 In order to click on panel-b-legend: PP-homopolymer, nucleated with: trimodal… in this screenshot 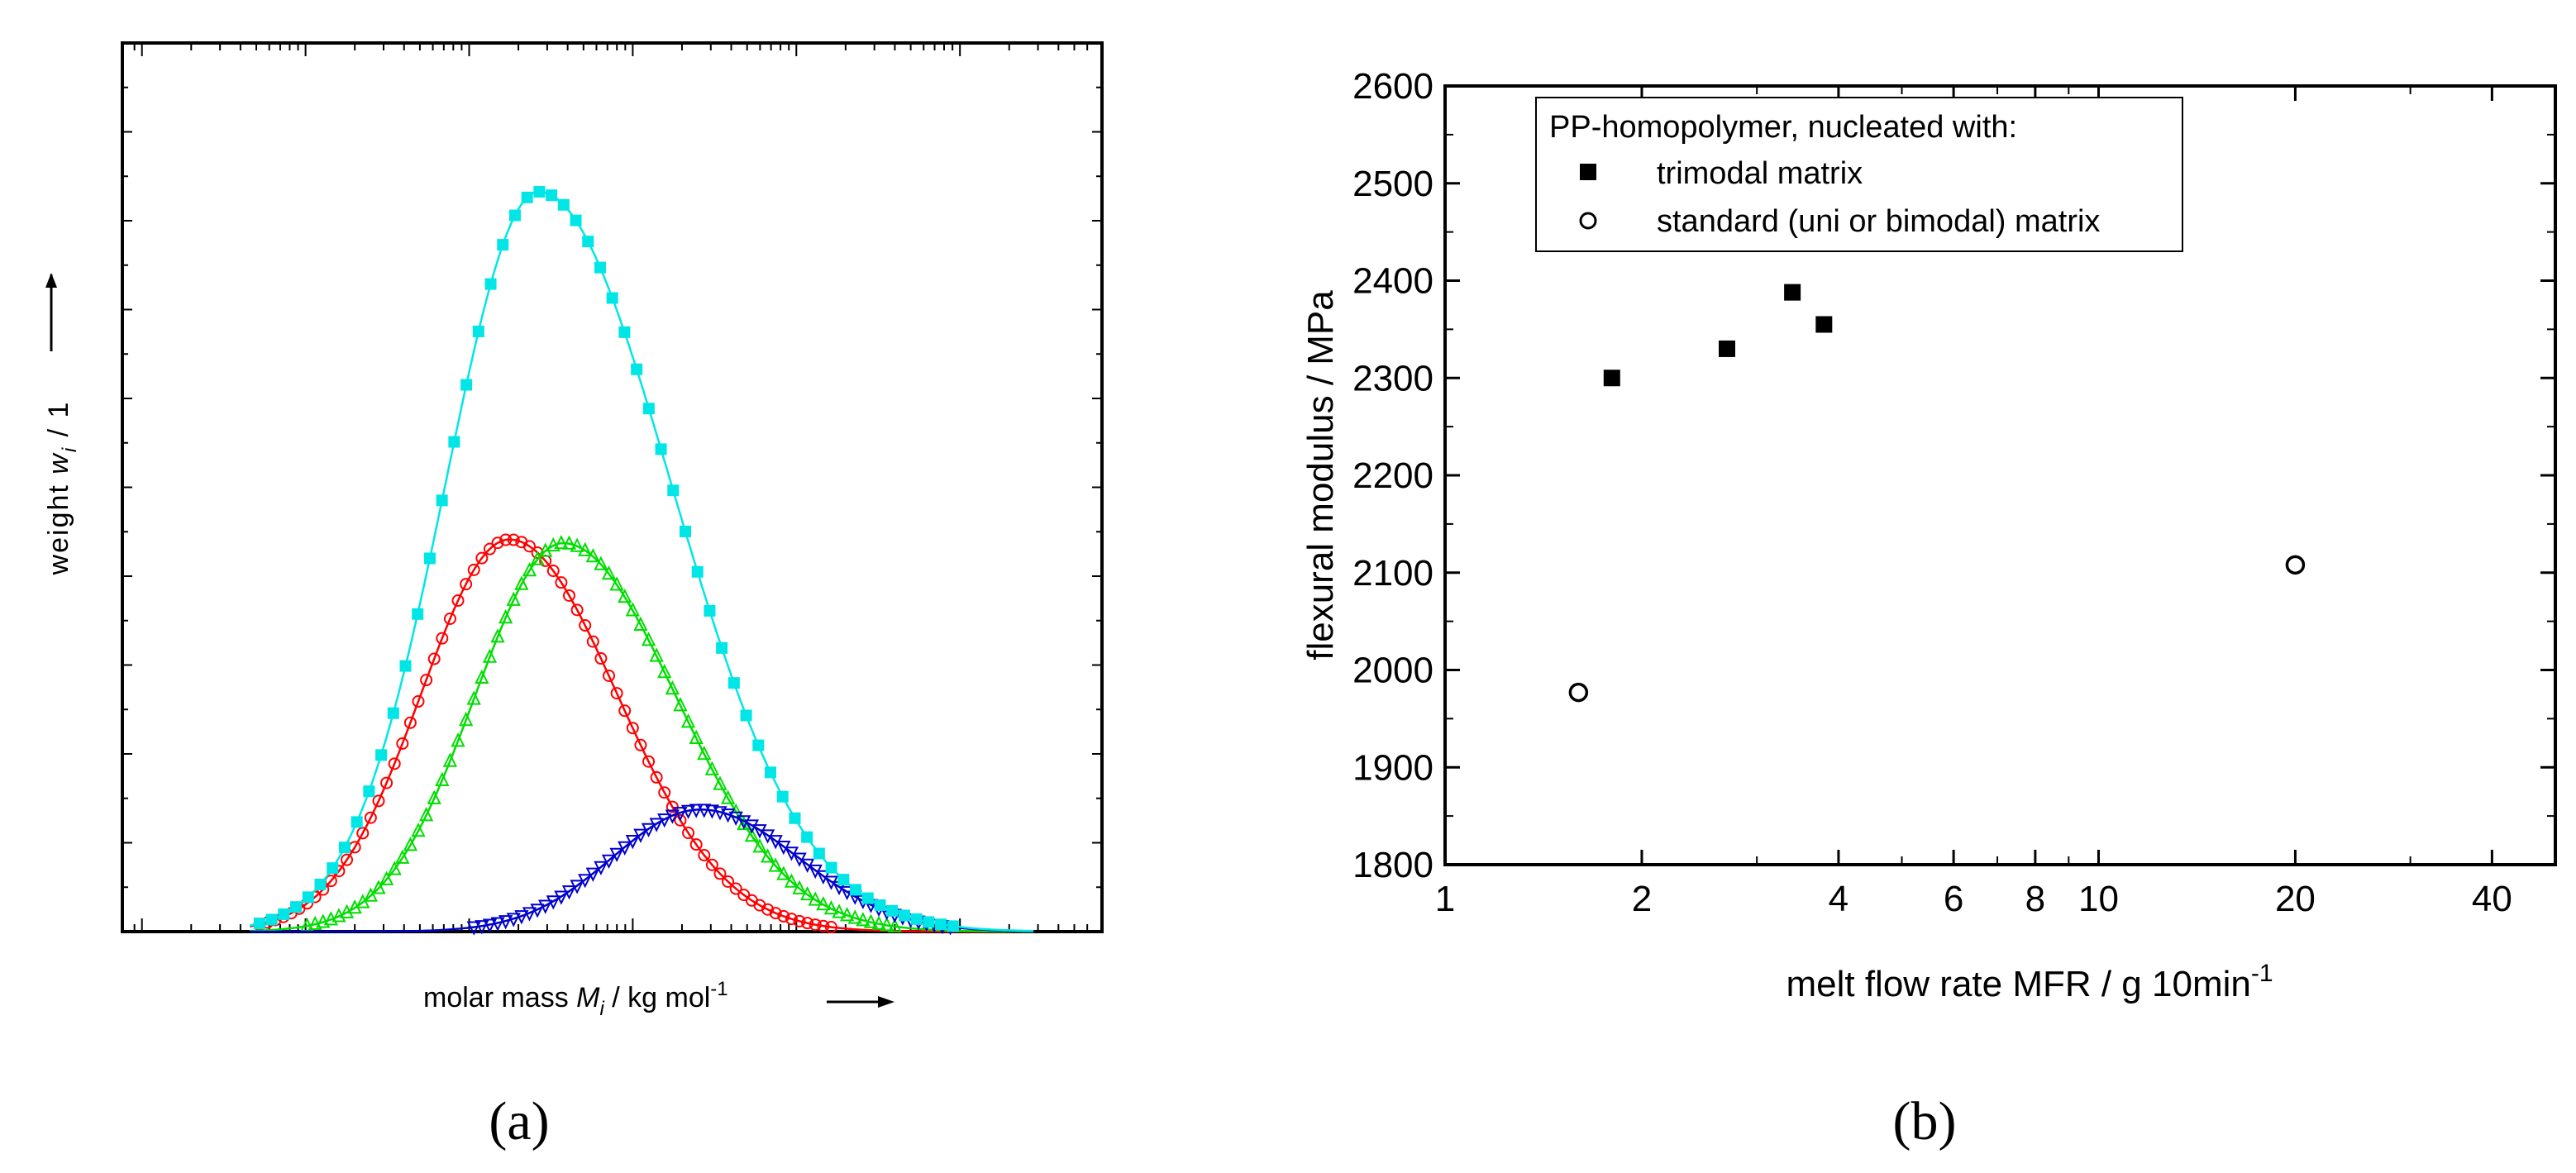, I will do `click(1859, 174)`.